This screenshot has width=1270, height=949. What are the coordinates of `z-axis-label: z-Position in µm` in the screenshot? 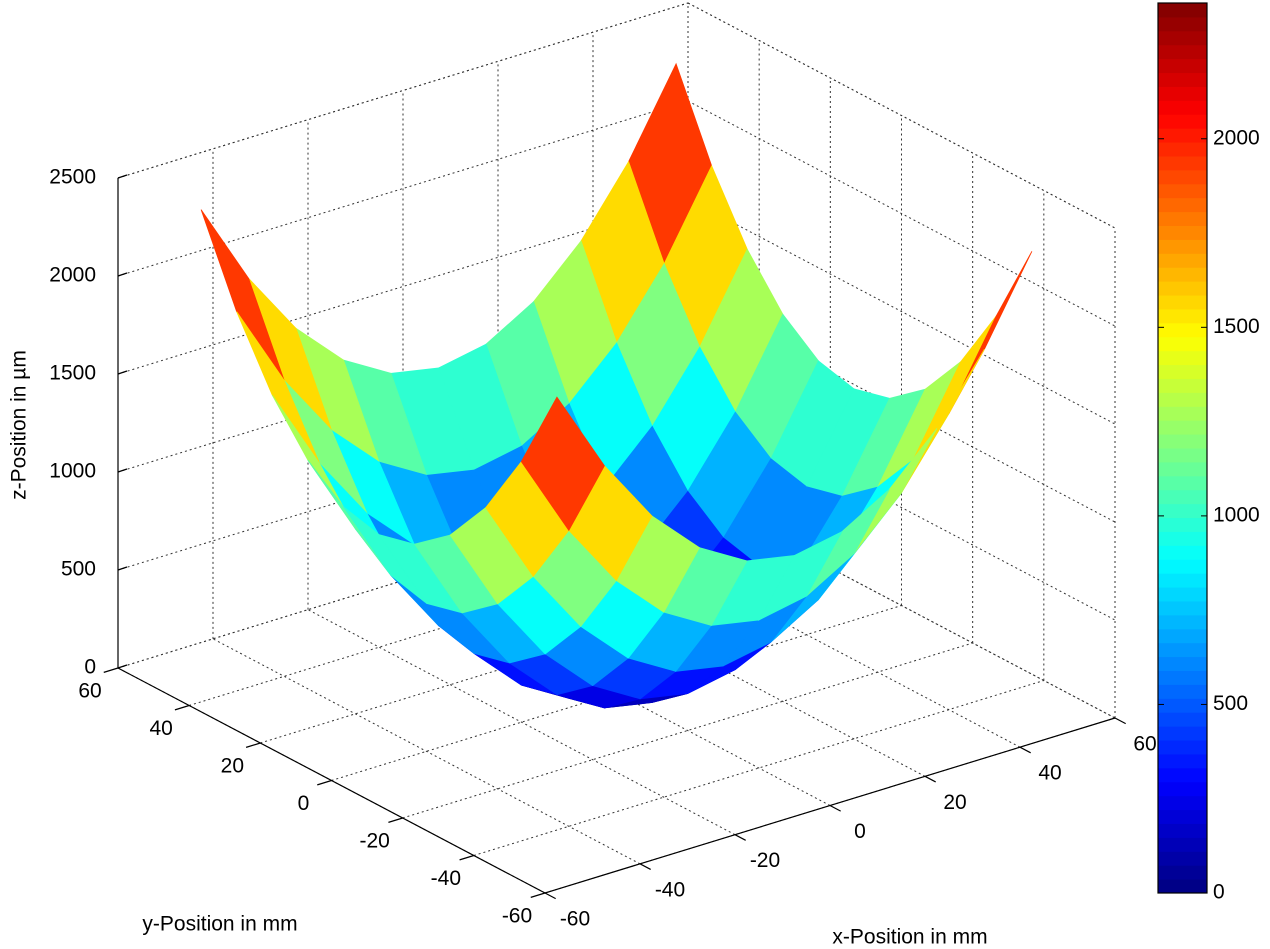 It's located at (19, 425).